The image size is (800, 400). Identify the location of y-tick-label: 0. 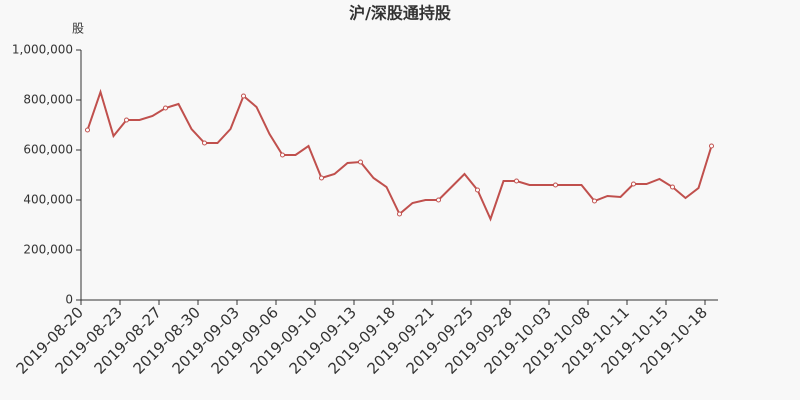
(69, 300).